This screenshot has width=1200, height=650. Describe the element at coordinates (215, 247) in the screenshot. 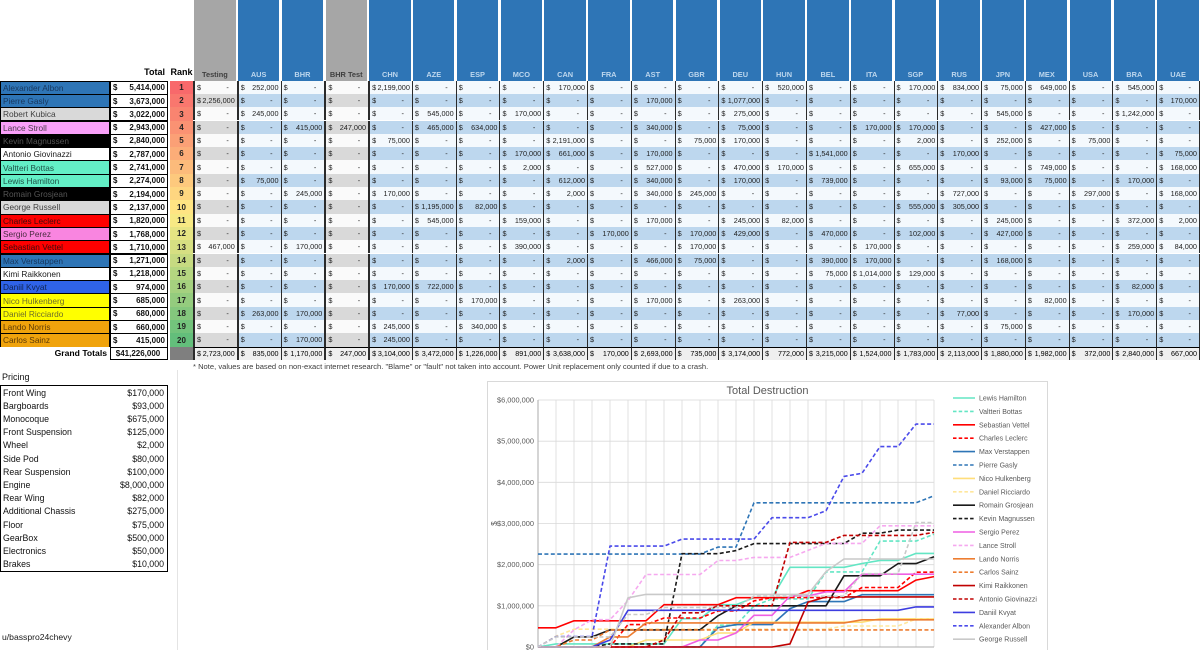

I see `damage-cell: $467,000` at that location.